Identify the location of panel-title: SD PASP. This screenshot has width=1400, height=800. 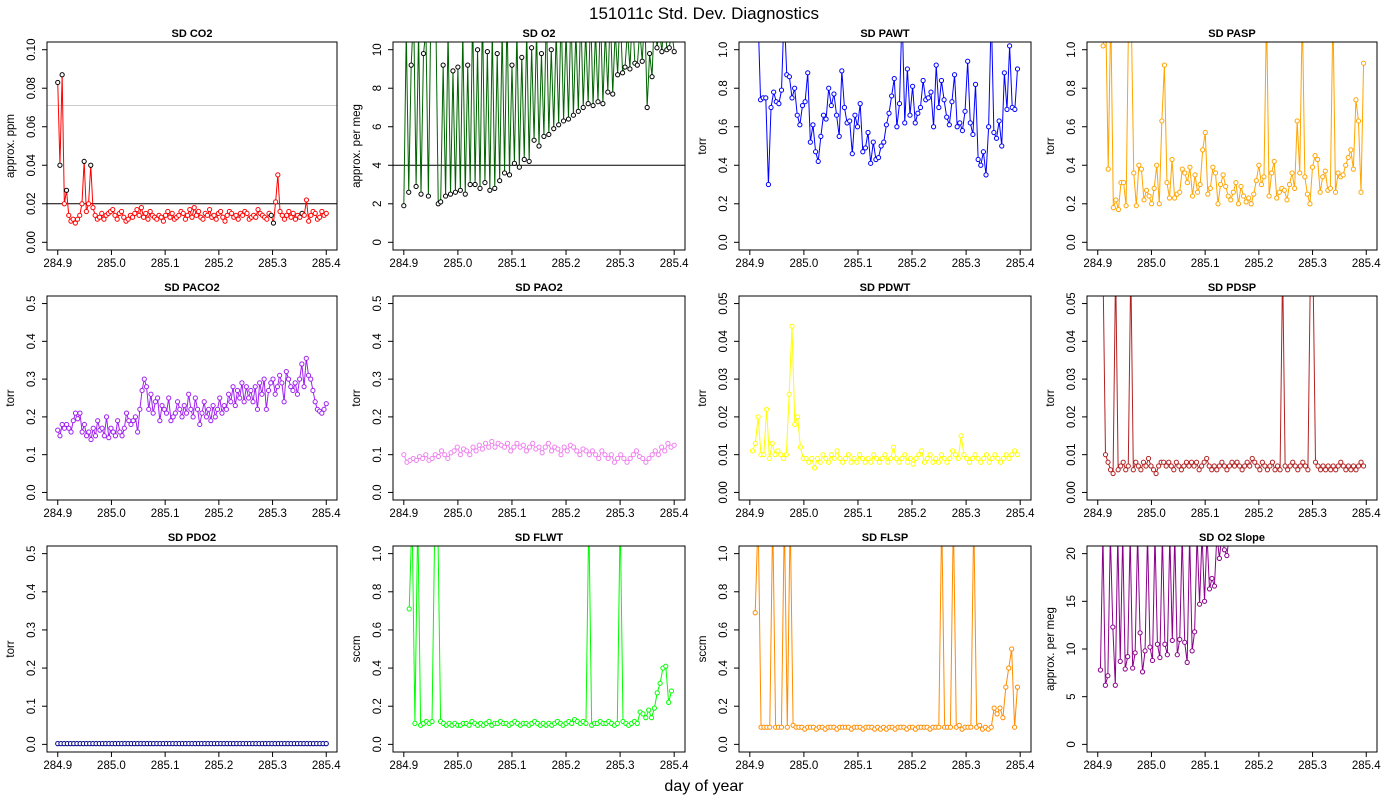
(1231, 34).